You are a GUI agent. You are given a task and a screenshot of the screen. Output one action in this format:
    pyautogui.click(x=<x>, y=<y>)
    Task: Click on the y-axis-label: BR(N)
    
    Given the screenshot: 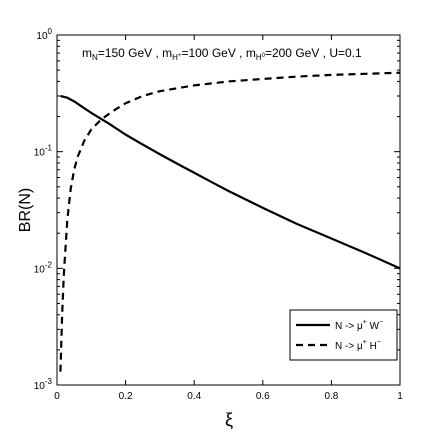 What is the action you would take?
    pyautogui.click(x=25, y=210)
    